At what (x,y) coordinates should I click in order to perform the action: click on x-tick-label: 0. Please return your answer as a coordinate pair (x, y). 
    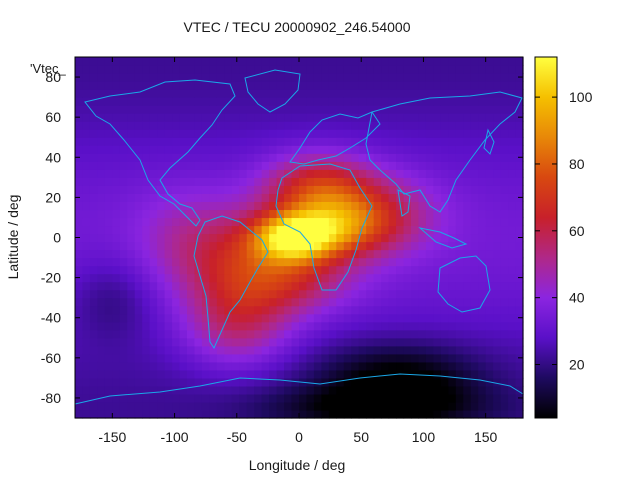
    Looking at the image, I should click on (299, 437).